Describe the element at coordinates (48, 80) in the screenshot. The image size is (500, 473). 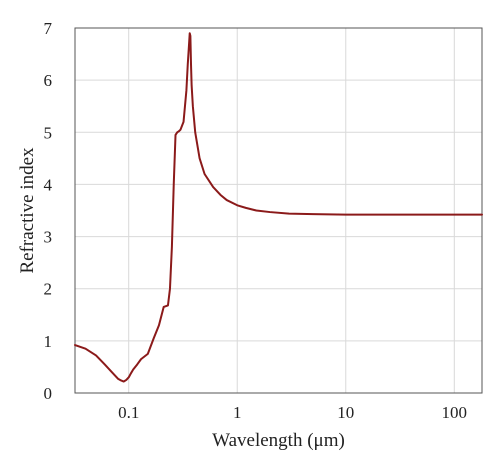
I see `y-tick-label-6: 6` at that location.